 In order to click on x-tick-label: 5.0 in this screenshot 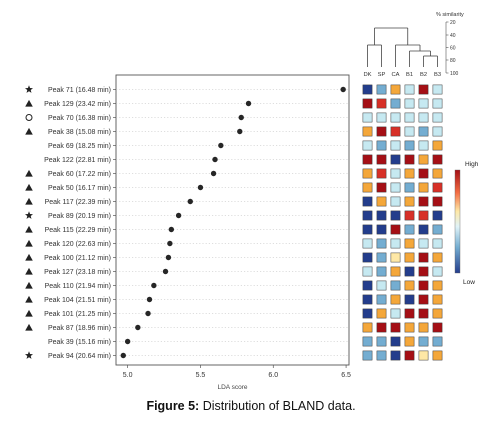, I will do `click(128, 375)`.